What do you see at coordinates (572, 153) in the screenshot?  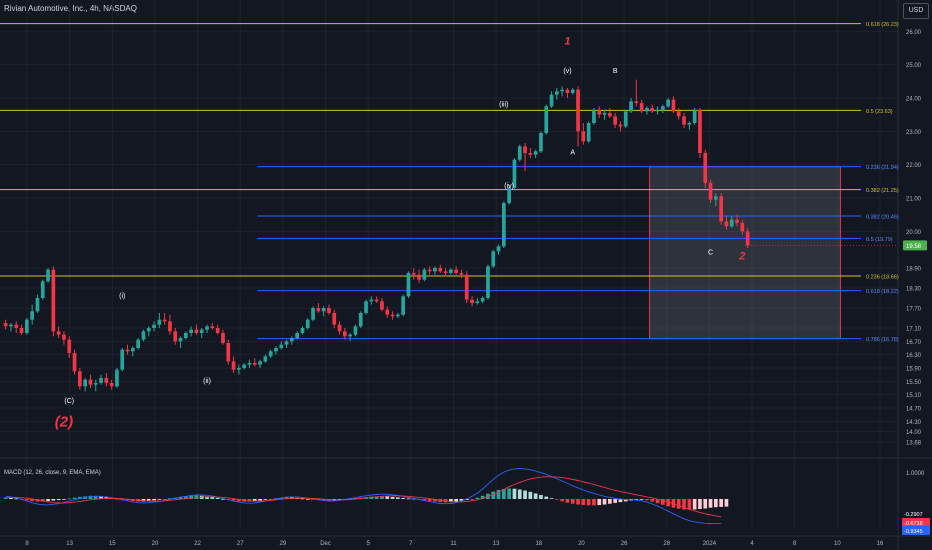 I see `wave-label: A` at bounding box center [572, 153].